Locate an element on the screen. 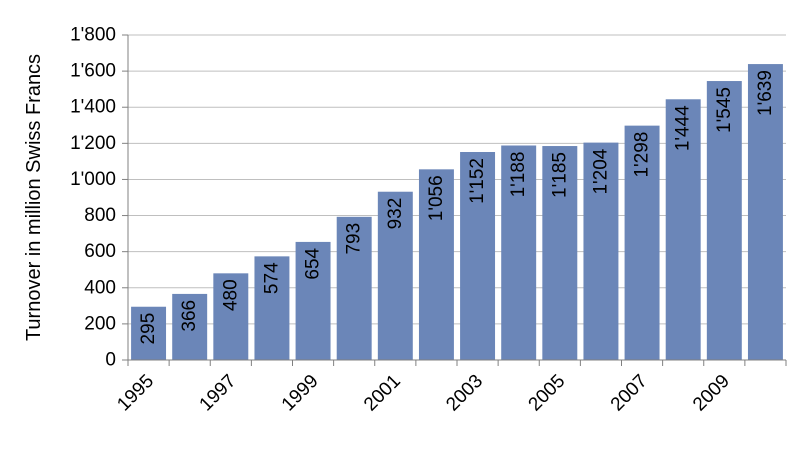 This screenshot has width=800, height=452. y-tick-label: 1'400 is located at coordinates (93, 107).